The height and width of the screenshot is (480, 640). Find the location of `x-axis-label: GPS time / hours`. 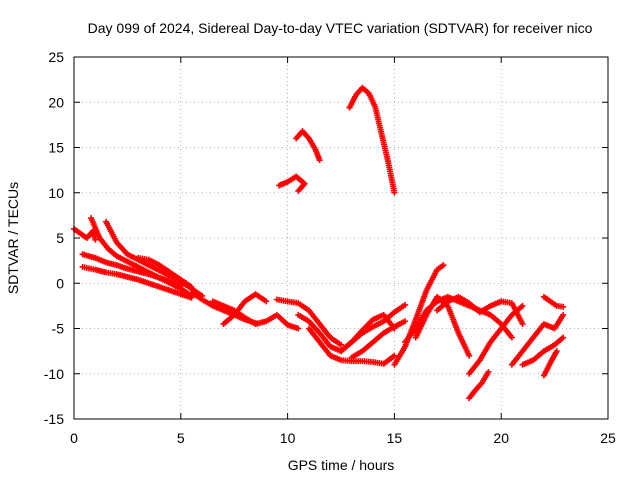

x-axis-label: GPS time / hours is located at coordinates (341, 465).